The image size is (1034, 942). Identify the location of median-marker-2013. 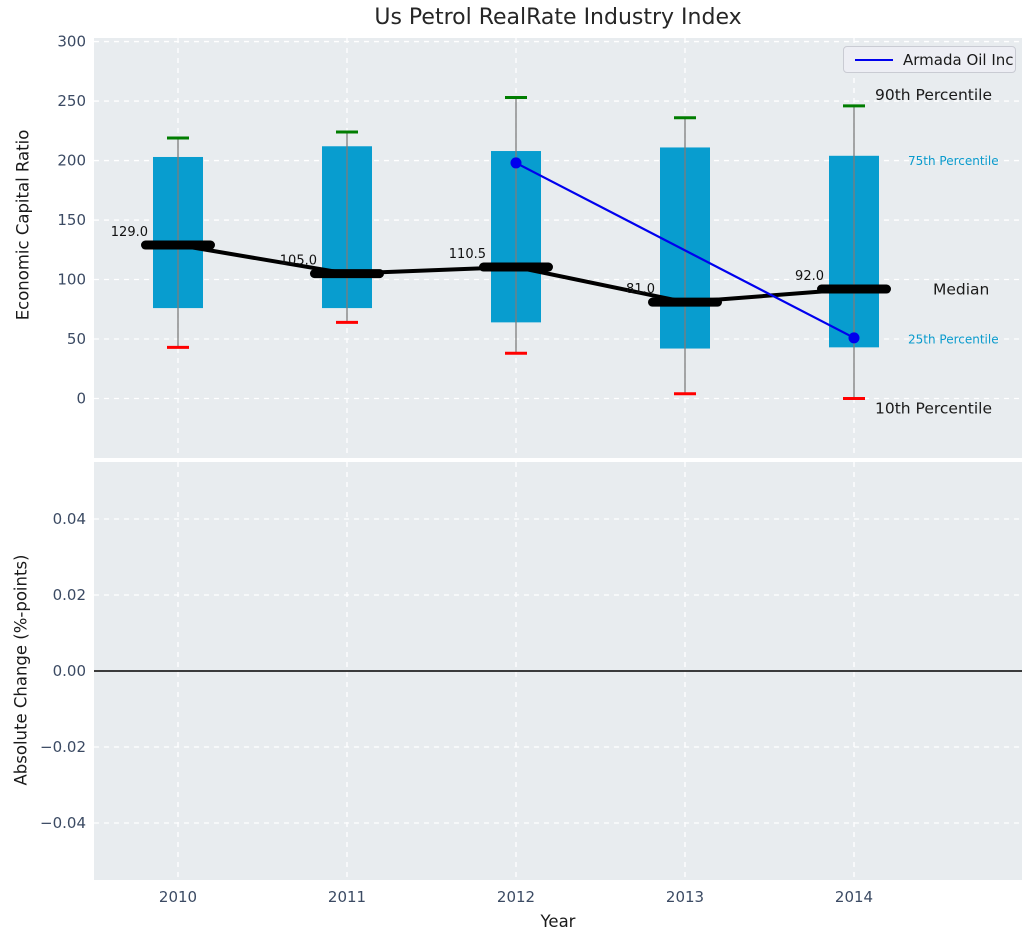
(685, 302).